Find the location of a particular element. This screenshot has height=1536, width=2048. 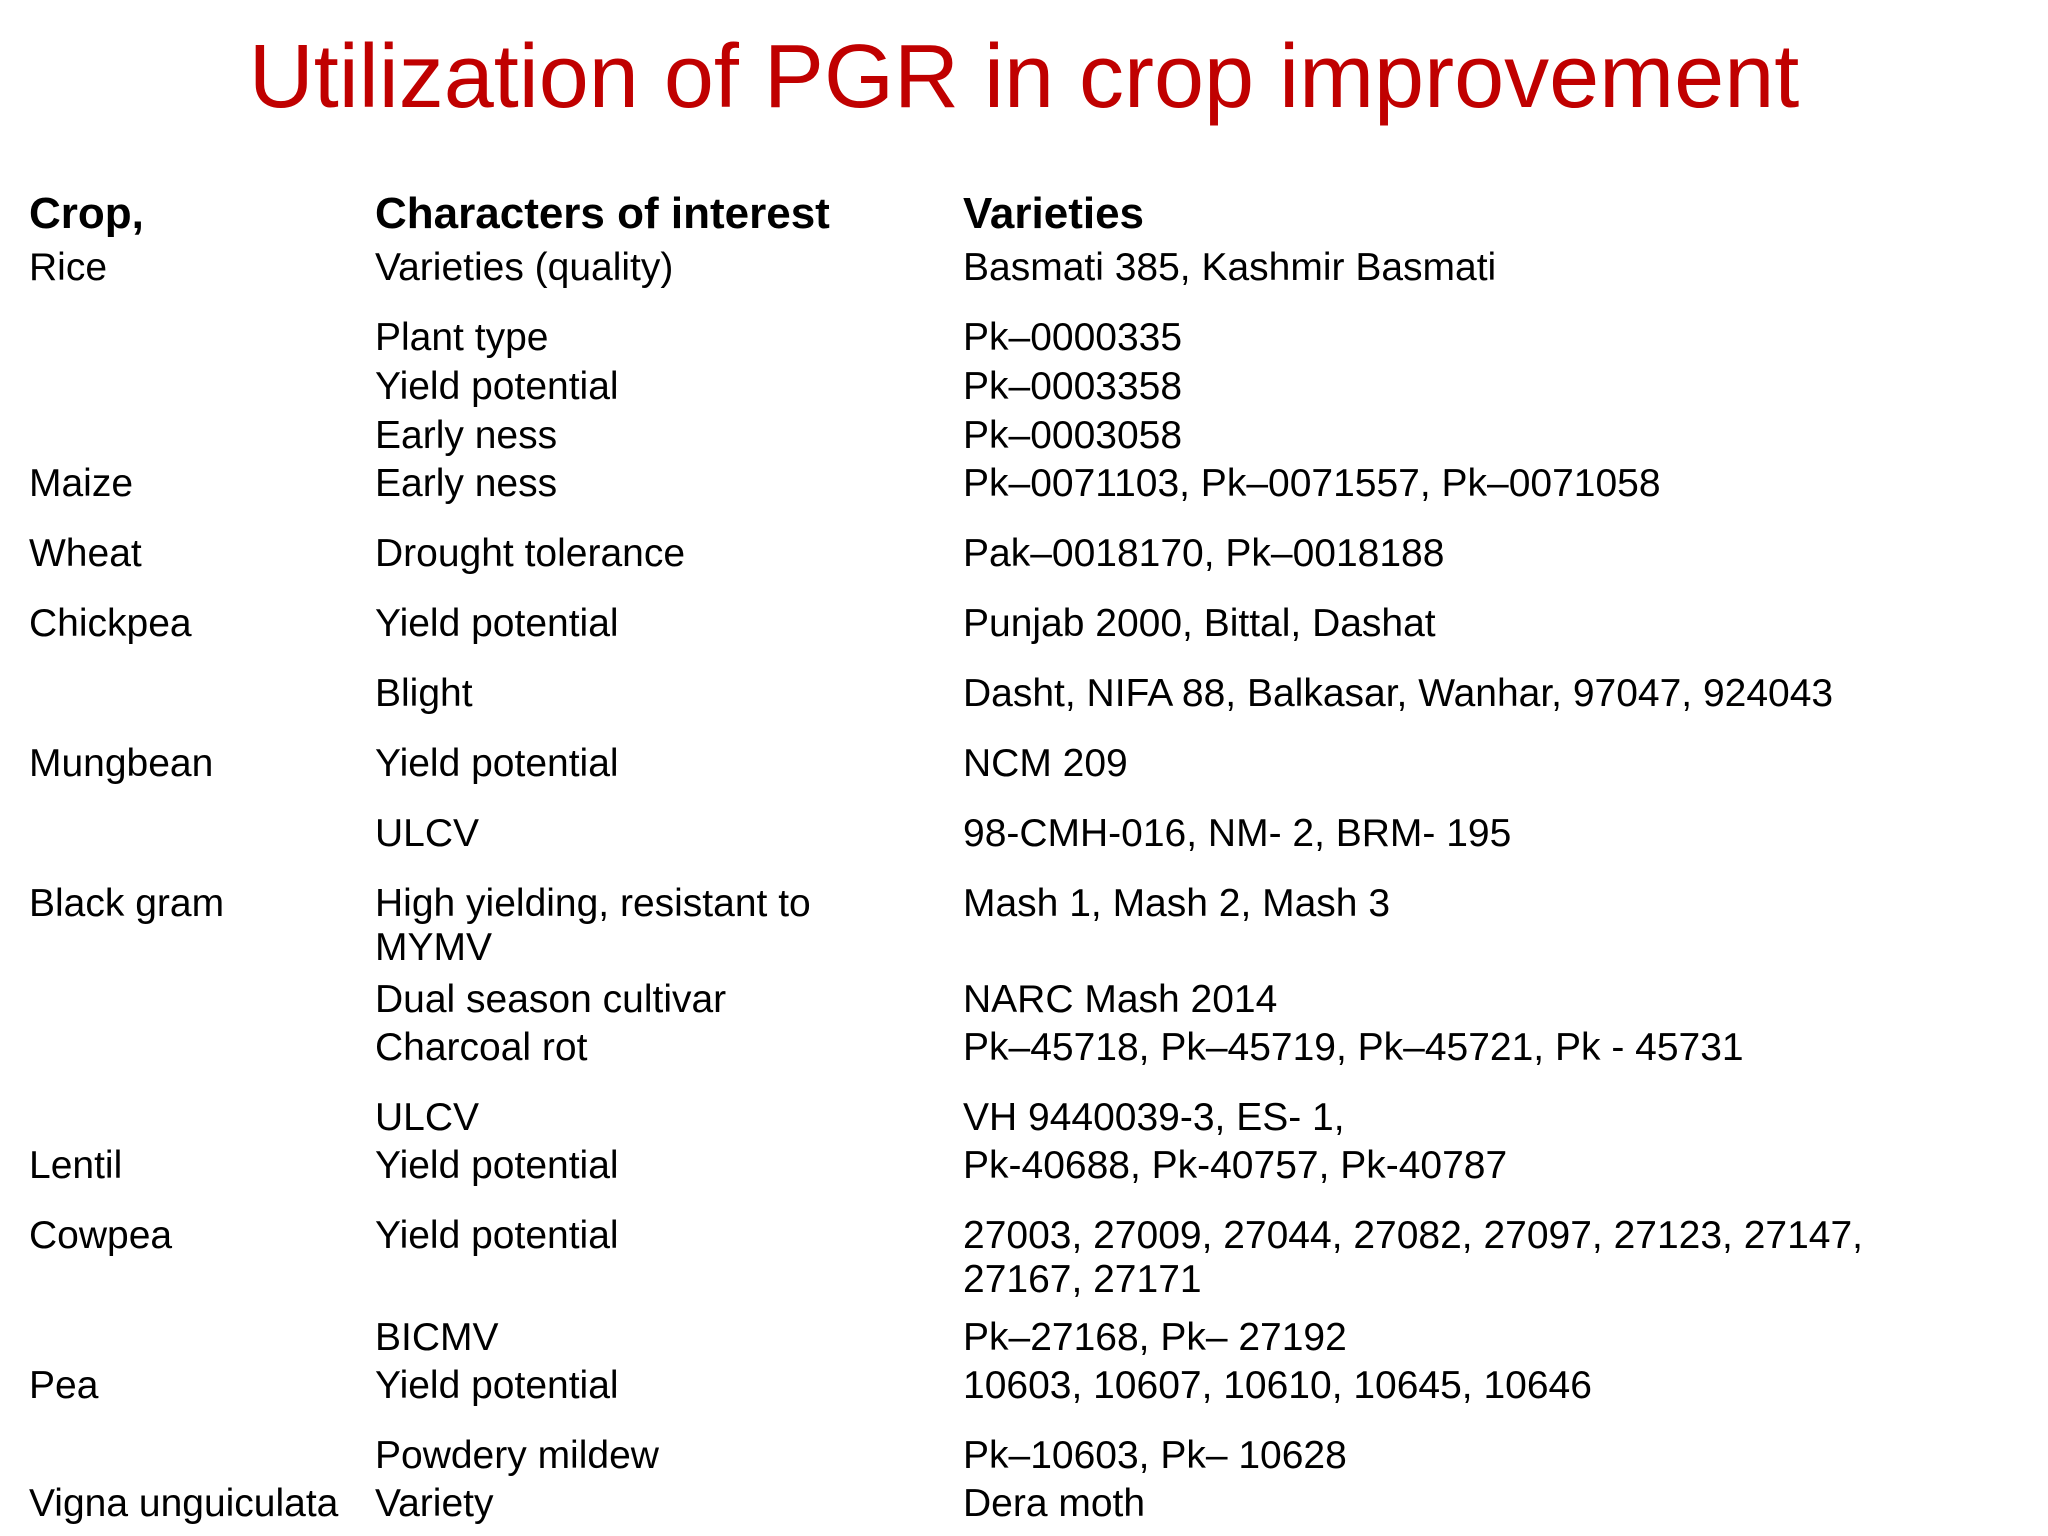

varieties-cell: Punjab 2000, Bittal, Dashat is located at coordinates (1199, 623).